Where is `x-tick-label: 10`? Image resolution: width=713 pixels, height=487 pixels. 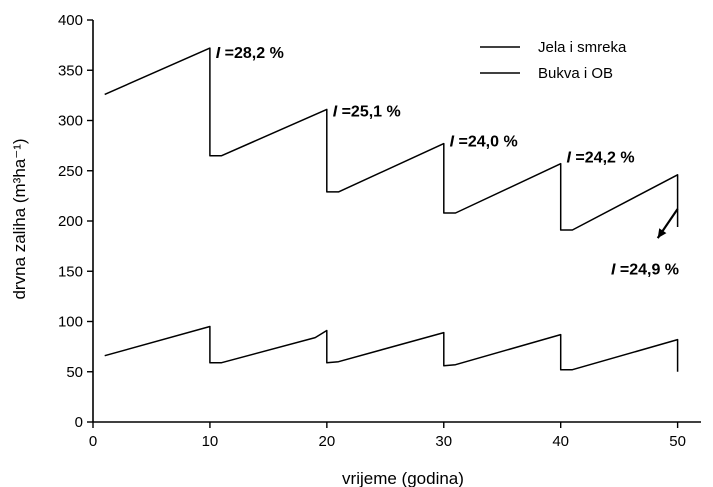
x-tick-label: 10 is located at coordinates (210, 441).